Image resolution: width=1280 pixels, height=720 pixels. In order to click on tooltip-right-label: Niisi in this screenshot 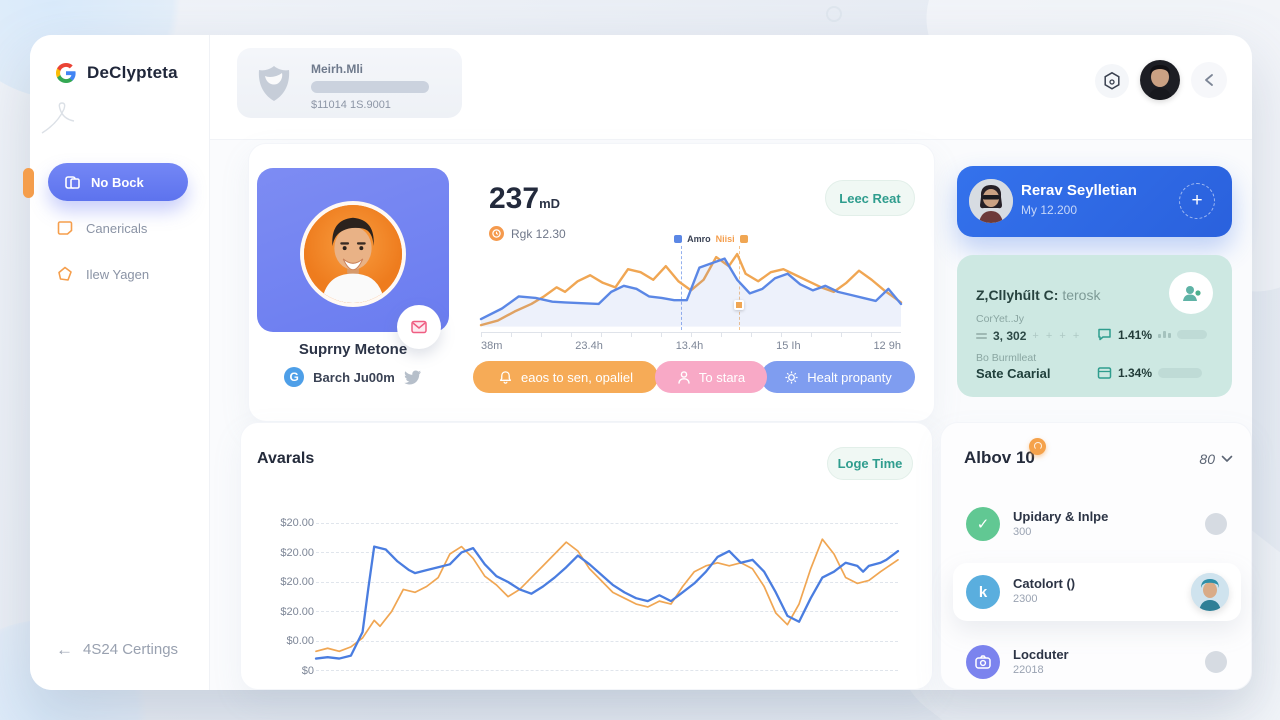, I will do `click(725, 239)`.